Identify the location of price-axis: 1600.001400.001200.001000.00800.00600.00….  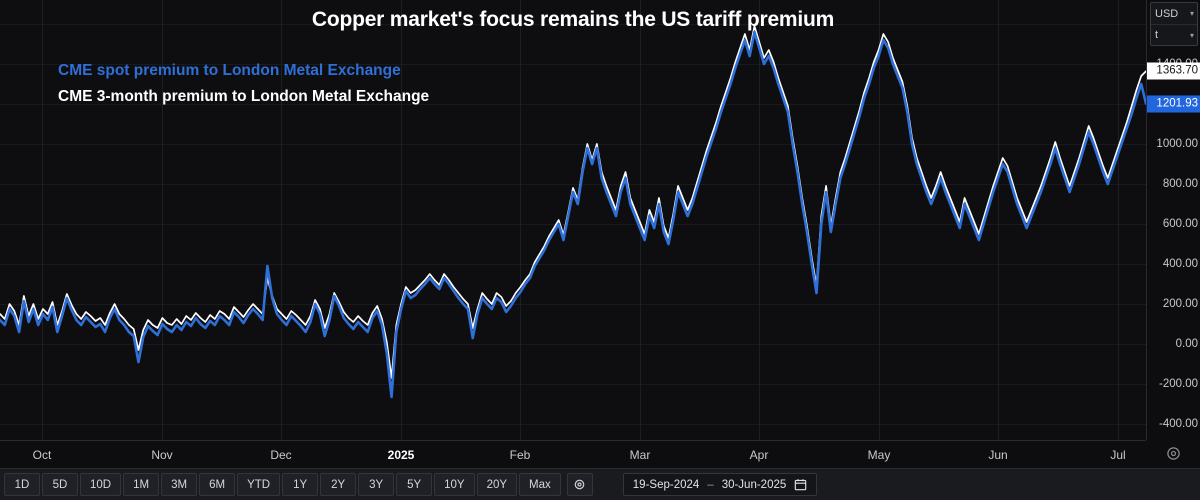
(1173, 220).